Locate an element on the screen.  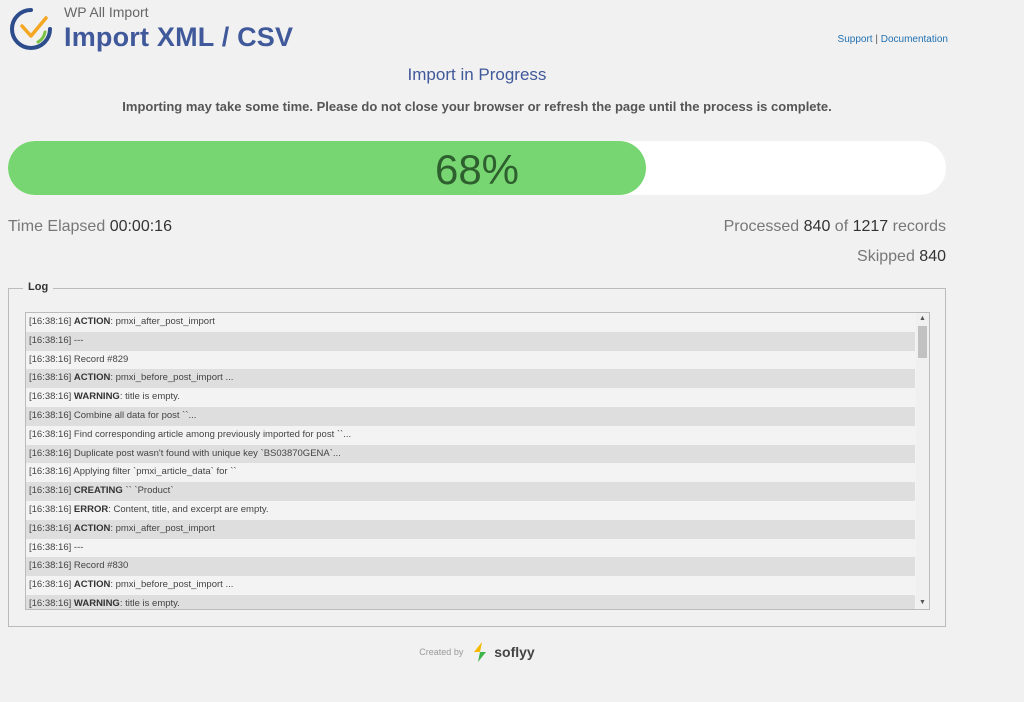
wp-all-import-logo-icon is located at coordinates (31, 29).